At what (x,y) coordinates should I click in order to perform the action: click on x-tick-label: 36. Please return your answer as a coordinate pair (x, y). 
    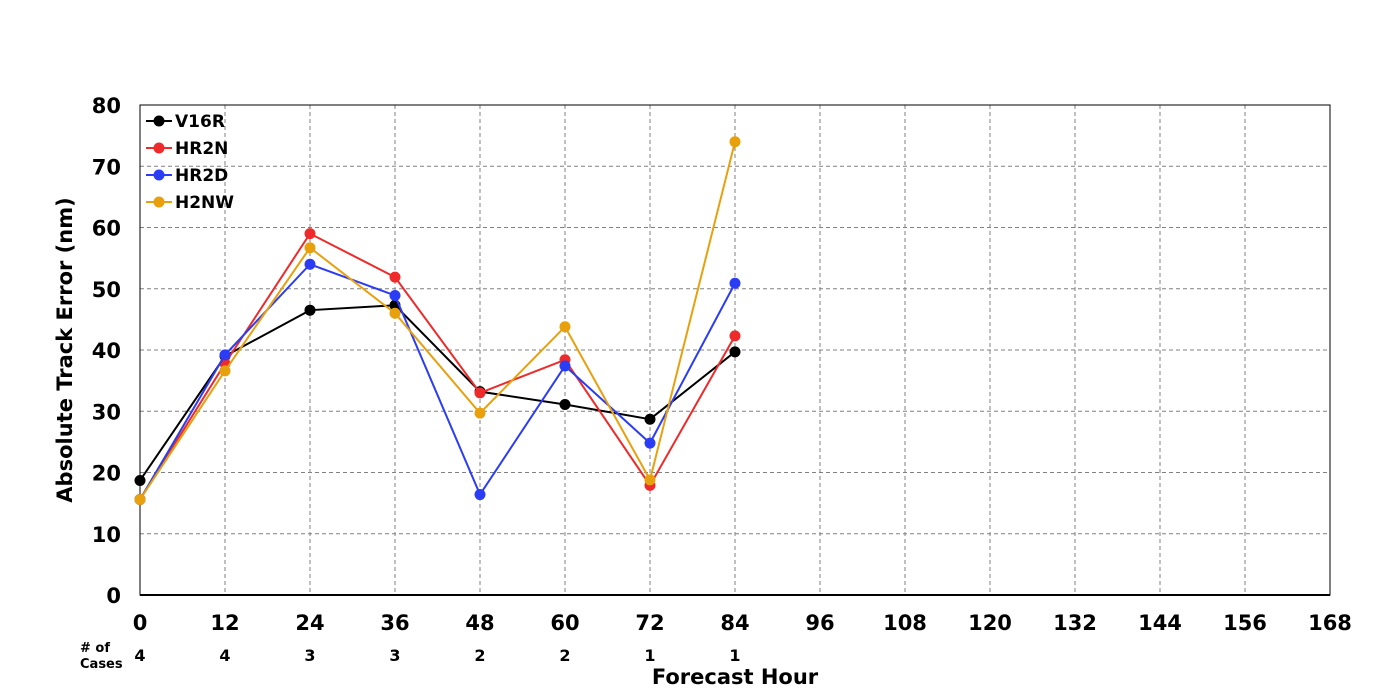
    Looking at the image, I should click on (394, 623).